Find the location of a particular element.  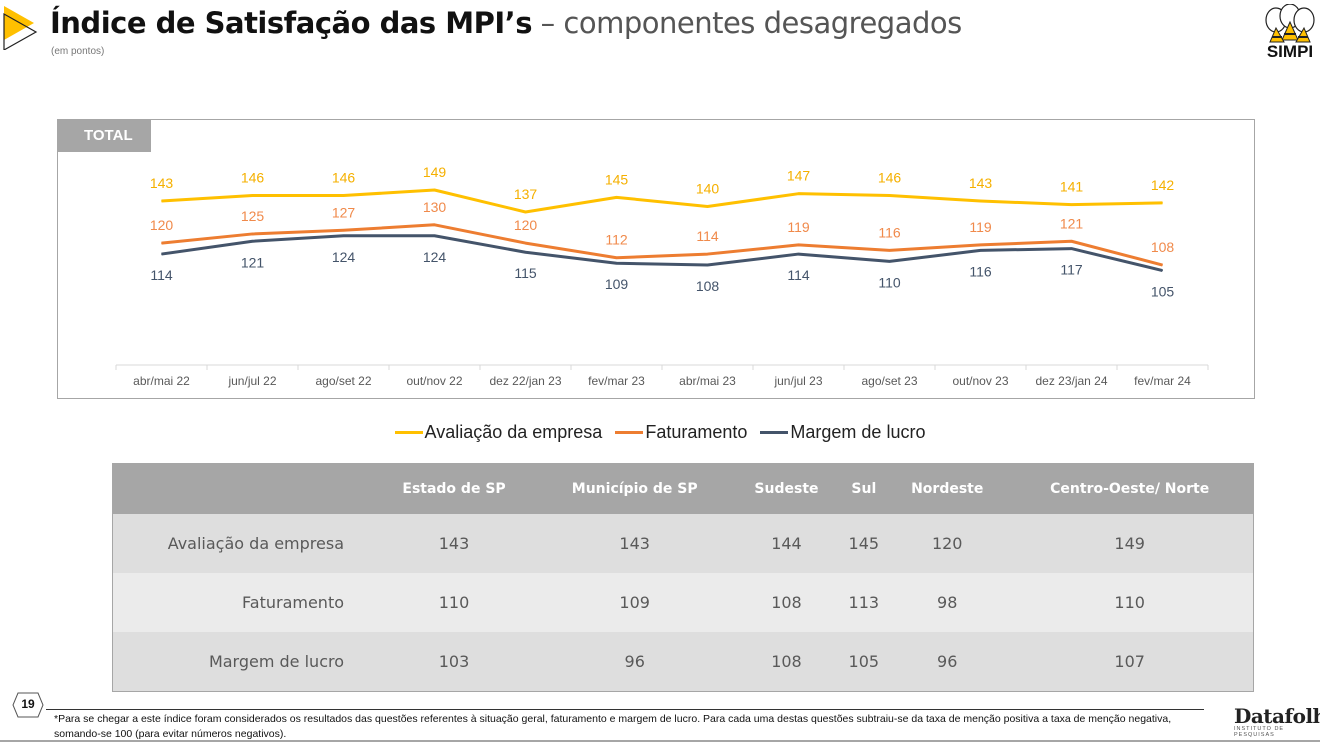

data-label: 130 is located at coordinates (435, 207).